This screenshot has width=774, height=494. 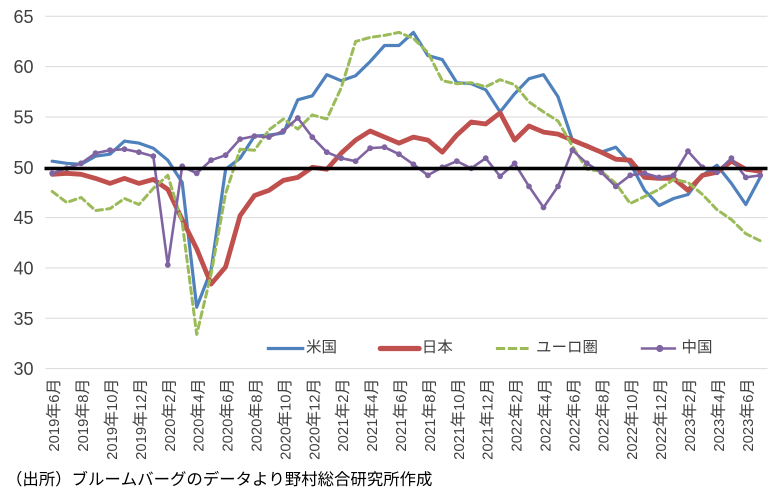 What do you see at coordinates (23, 369) in the screenshot?
I see `svg-text: 30` at bounding box center [23, 369].